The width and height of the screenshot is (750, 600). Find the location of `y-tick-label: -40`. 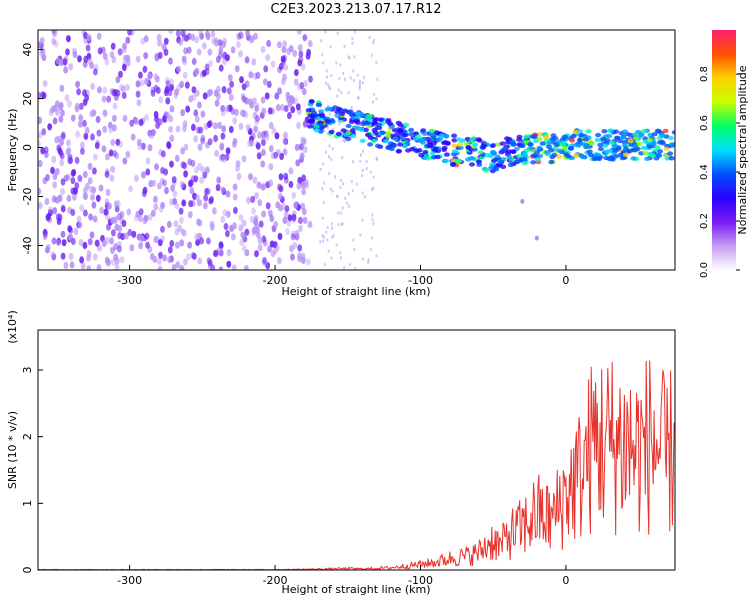

y-tick-label: -40 is located at coordinates (27, 246).